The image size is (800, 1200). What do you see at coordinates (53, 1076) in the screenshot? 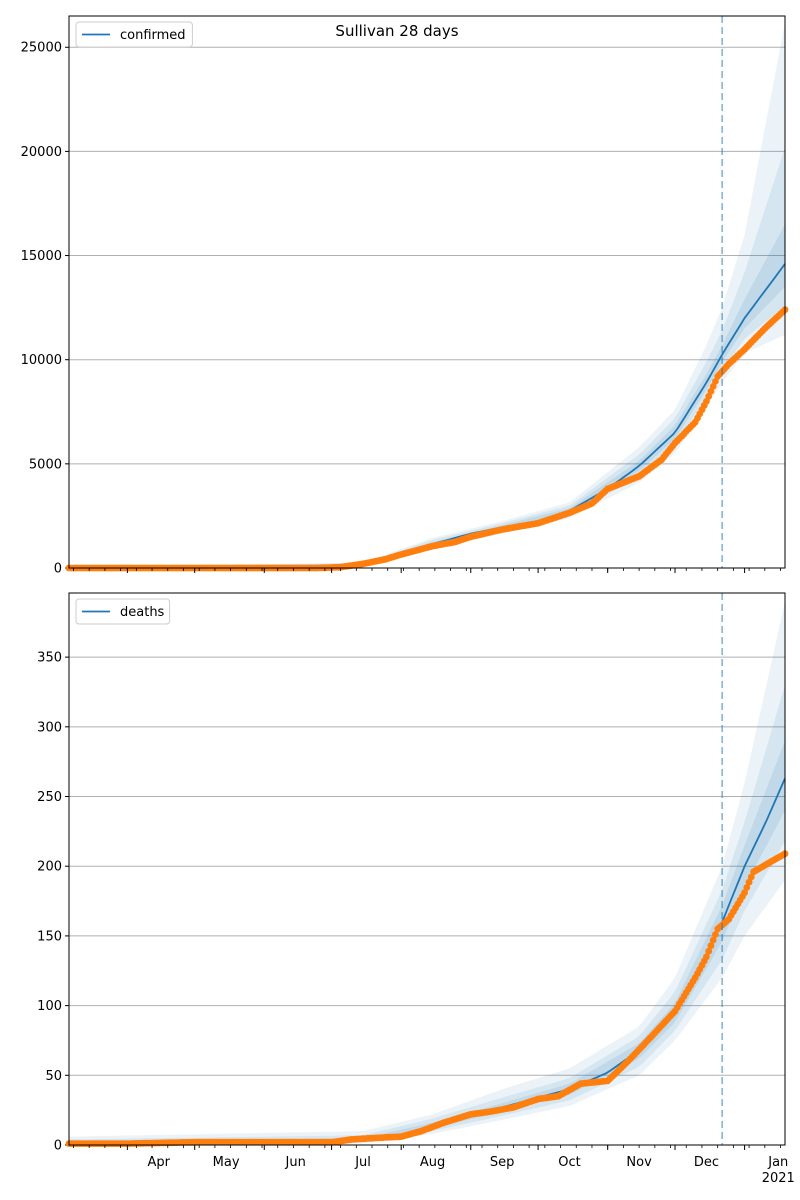
I see `y-tick-label: 50` at bounding box center [53, 1076].